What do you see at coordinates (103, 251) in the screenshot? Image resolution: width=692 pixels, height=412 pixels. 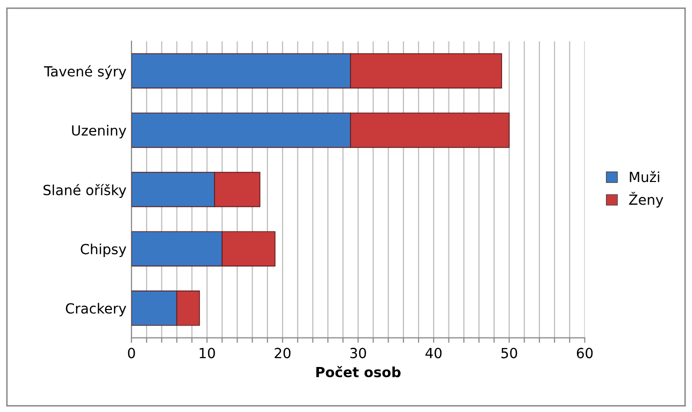 I see `y-tick-label: Chipsy` at bounding box center [103, 251].